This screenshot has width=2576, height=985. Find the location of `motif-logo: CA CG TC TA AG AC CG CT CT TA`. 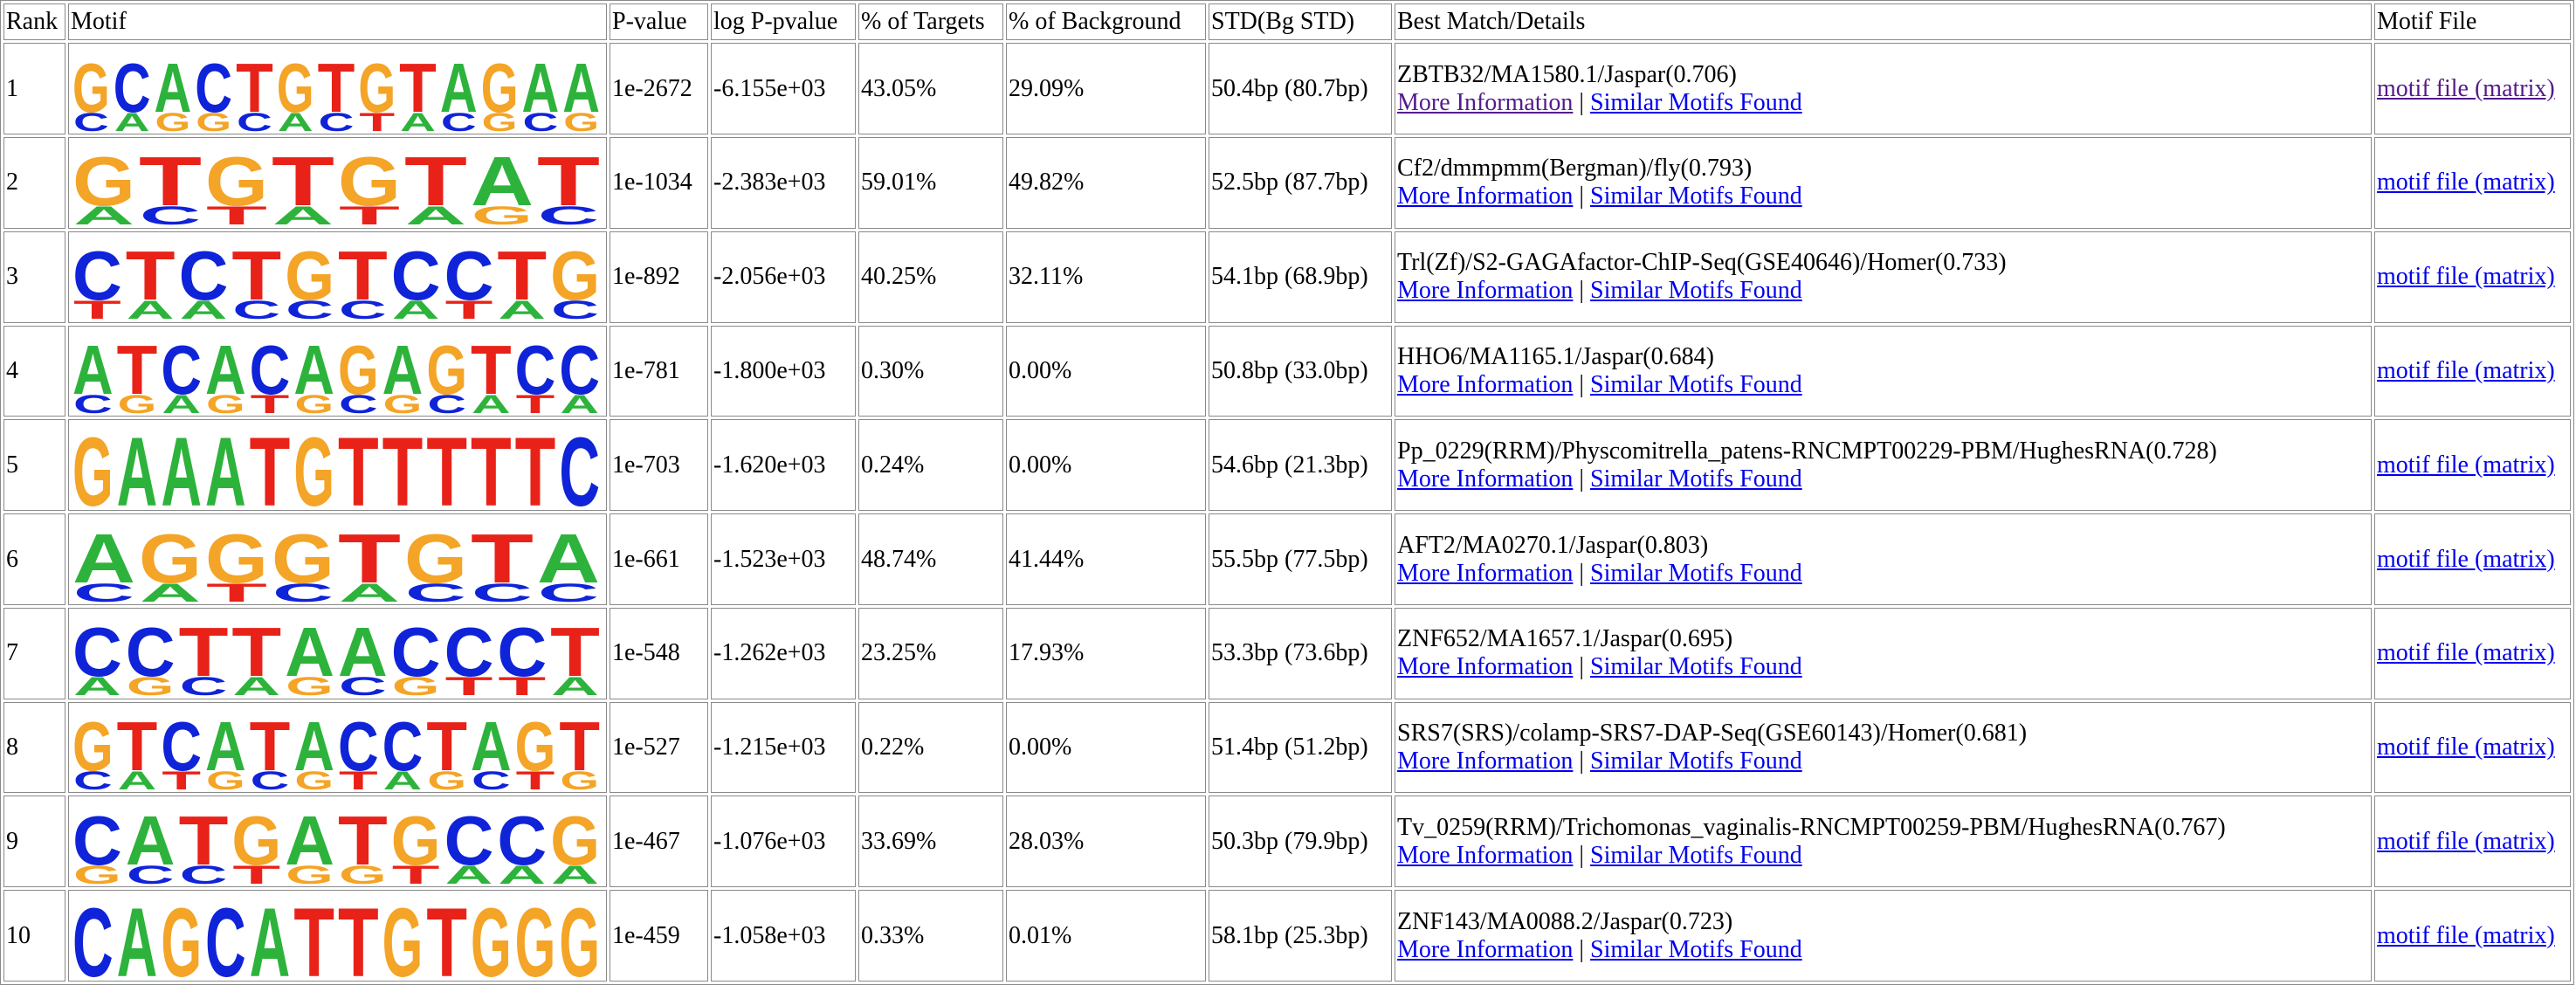

motif-logo: CA CG TC TA AG AC CG CT CT TA is located at coordinates (336, 653).